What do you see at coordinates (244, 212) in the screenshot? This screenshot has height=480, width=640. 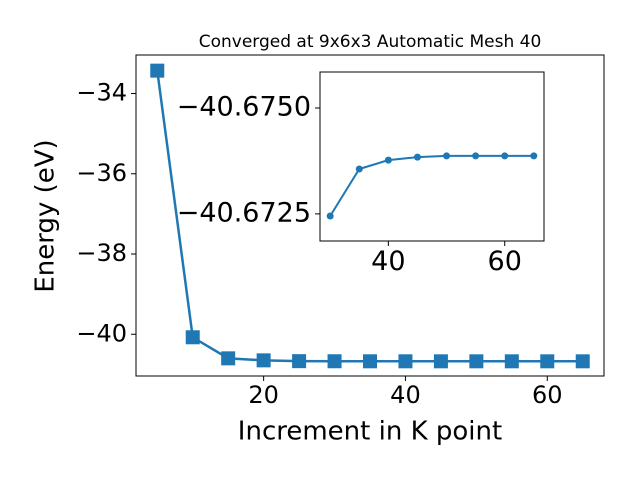 I see `y-tick-label: −40.6725` at bounding box center [244, 212].